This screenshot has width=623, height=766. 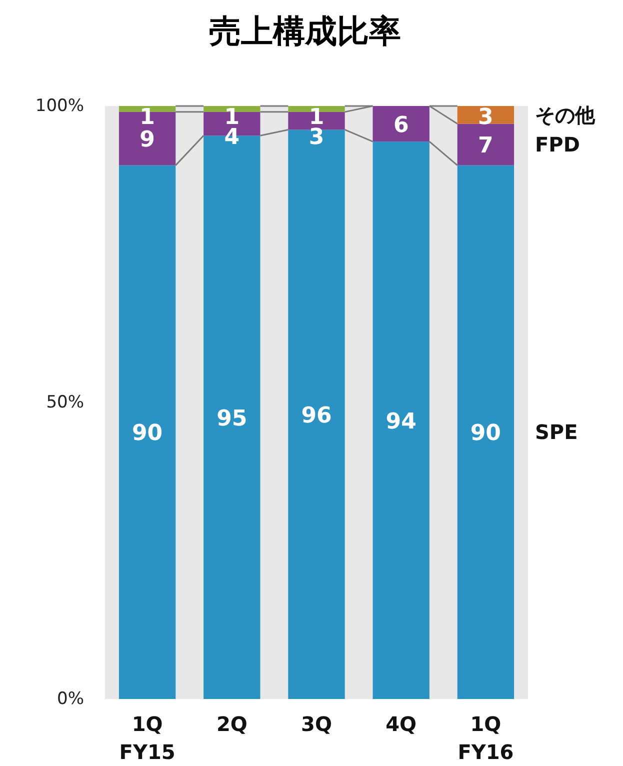 What do you see at coordinates (305, 31) in the screenshot?
I see `title: 売上構成比率` at bounding box center [305, 31].